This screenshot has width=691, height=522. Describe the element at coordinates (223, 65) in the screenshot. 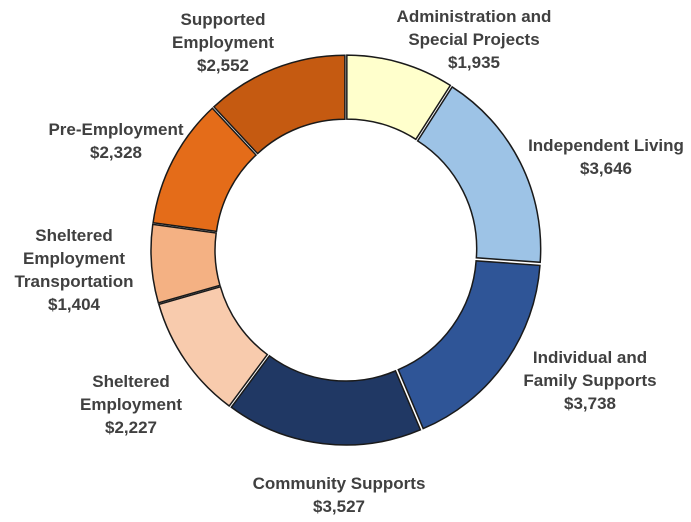

I see `slice-value-label: $2,552` at that location.